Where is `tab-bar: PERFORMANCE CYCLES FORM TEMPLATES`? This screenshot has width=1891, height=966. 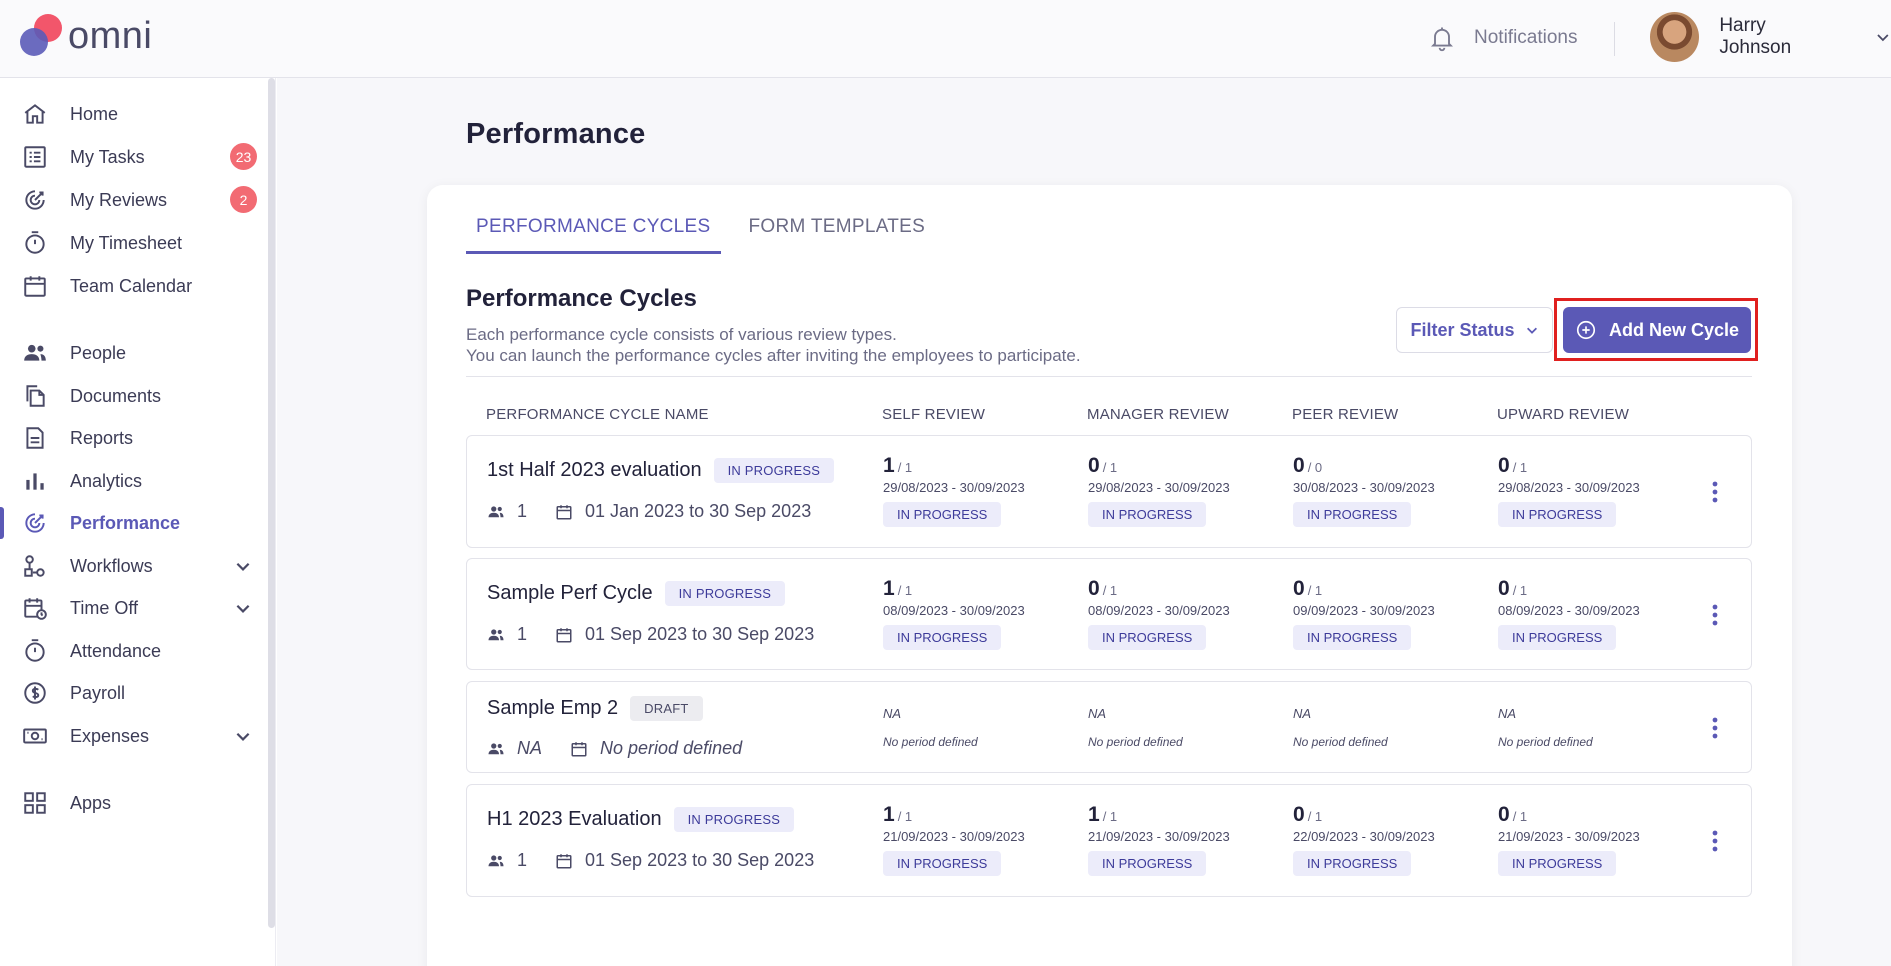 tab-bar: PERFORMANCE CYCLES FORM TEMPLATES is located at coordinates (700, 232).